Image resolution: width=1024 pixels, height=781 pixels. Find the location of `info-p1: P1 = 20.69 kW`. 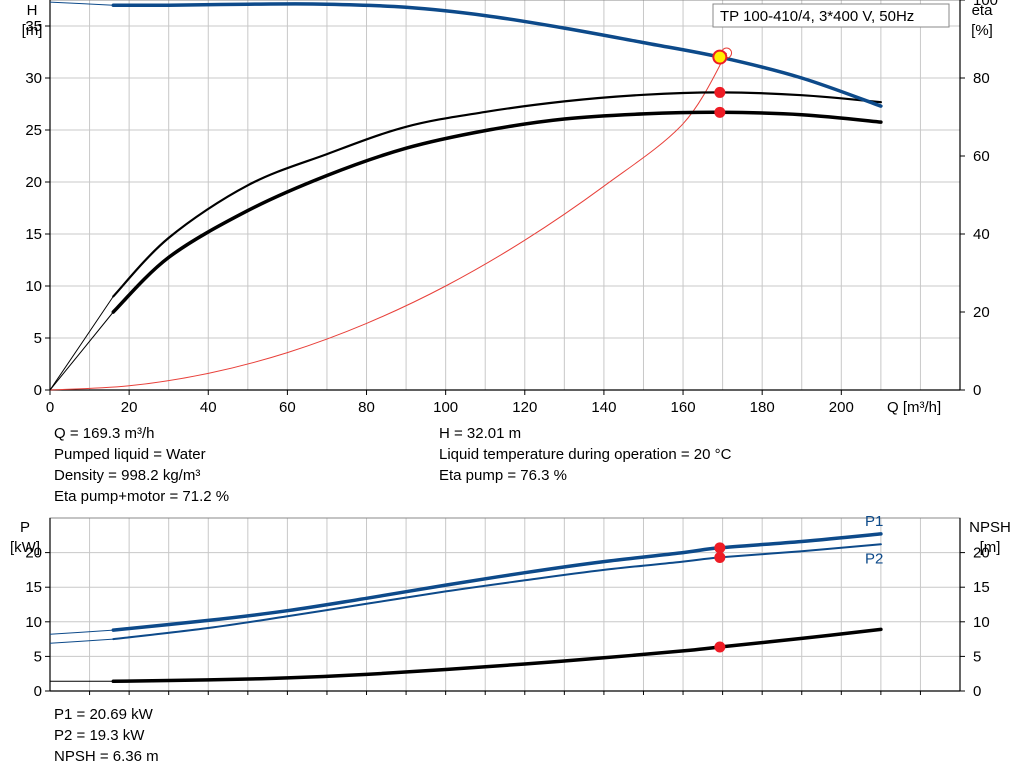

info-p1: P1 = 20.69 kW is located at coordinates (103, 714).